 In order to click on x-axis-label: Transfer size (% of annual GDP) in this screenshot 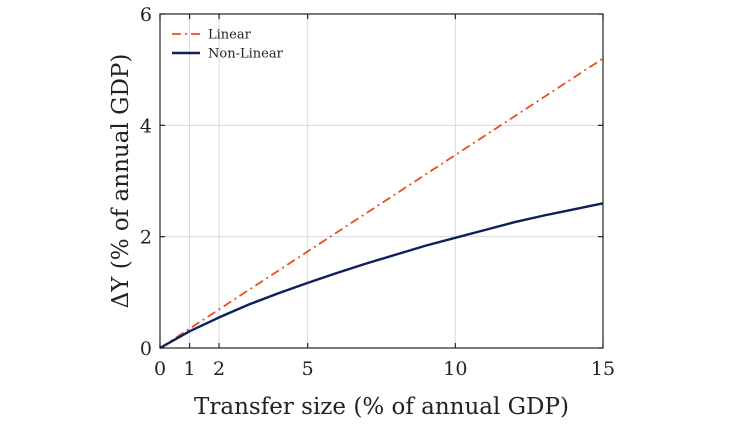, I will do `click(381, 407)`.